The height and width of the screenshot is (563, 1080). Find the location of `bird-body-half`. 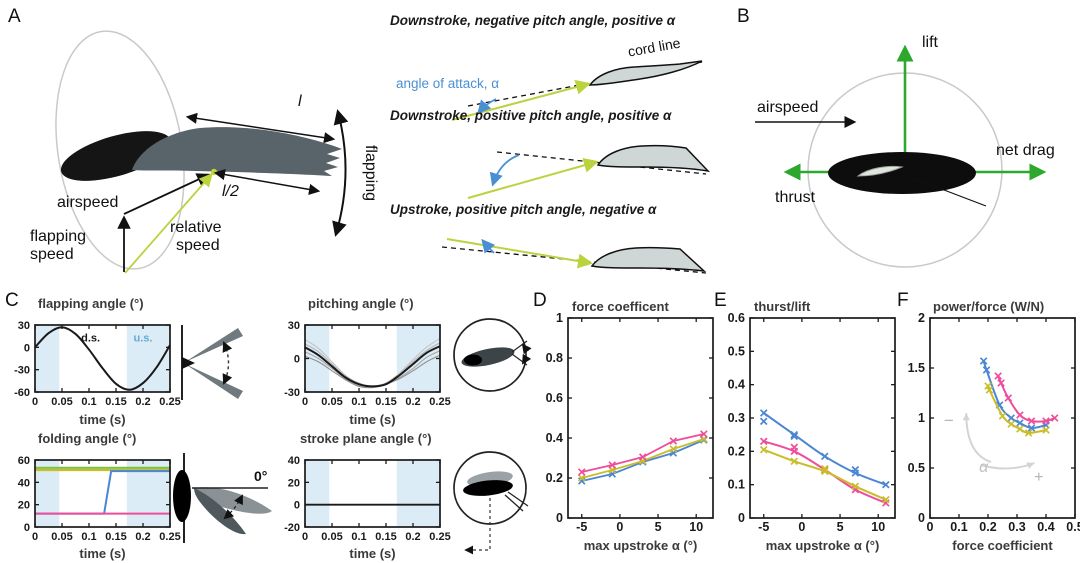

bird-body-half is located at coordinates (182, 496).